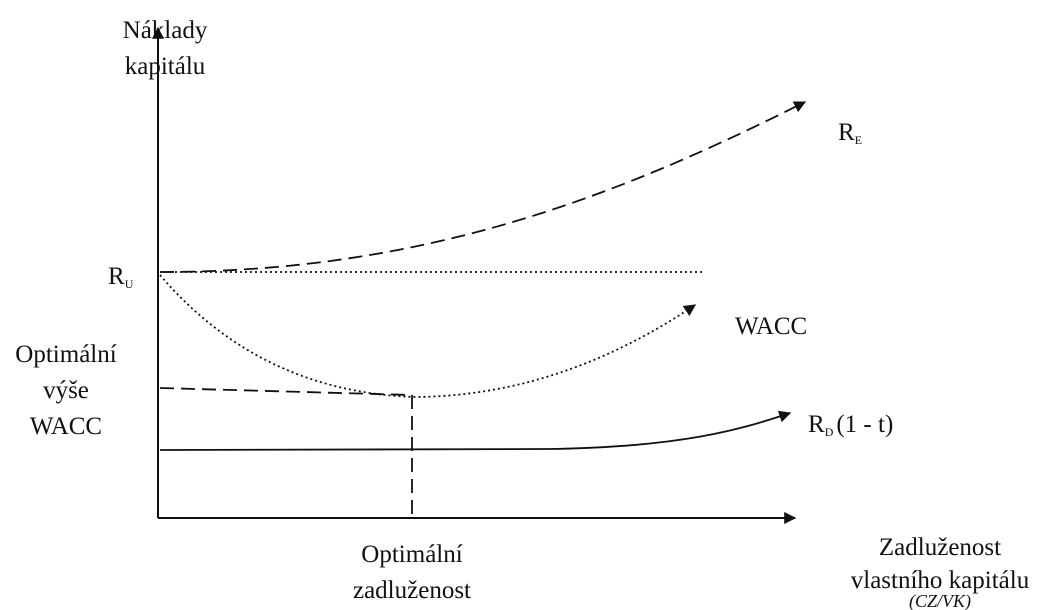 This screenshot has width=1051, height=610. What do you see at coordinates (286, 391) in the screenshot?
I see `optimal-wacc-line` at bounding box center [286, 391].